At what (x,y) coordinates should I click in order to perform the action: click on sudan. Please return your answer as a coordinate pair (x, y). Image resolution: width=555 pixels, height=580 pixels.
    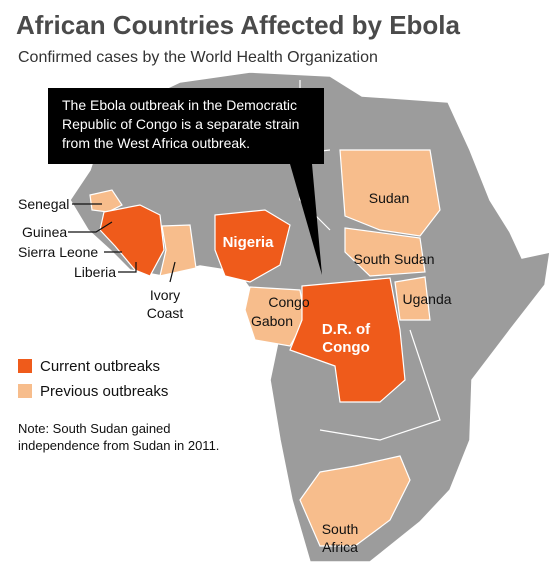
    Looking at the image, I should click on (390, 193).